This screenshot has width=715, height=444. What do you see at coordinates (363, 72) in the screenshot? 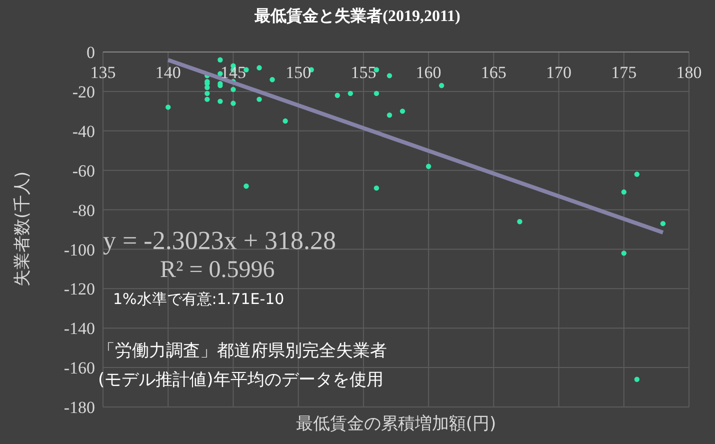
I see `x-tick-label: 155` at bounding box center [363, 72].